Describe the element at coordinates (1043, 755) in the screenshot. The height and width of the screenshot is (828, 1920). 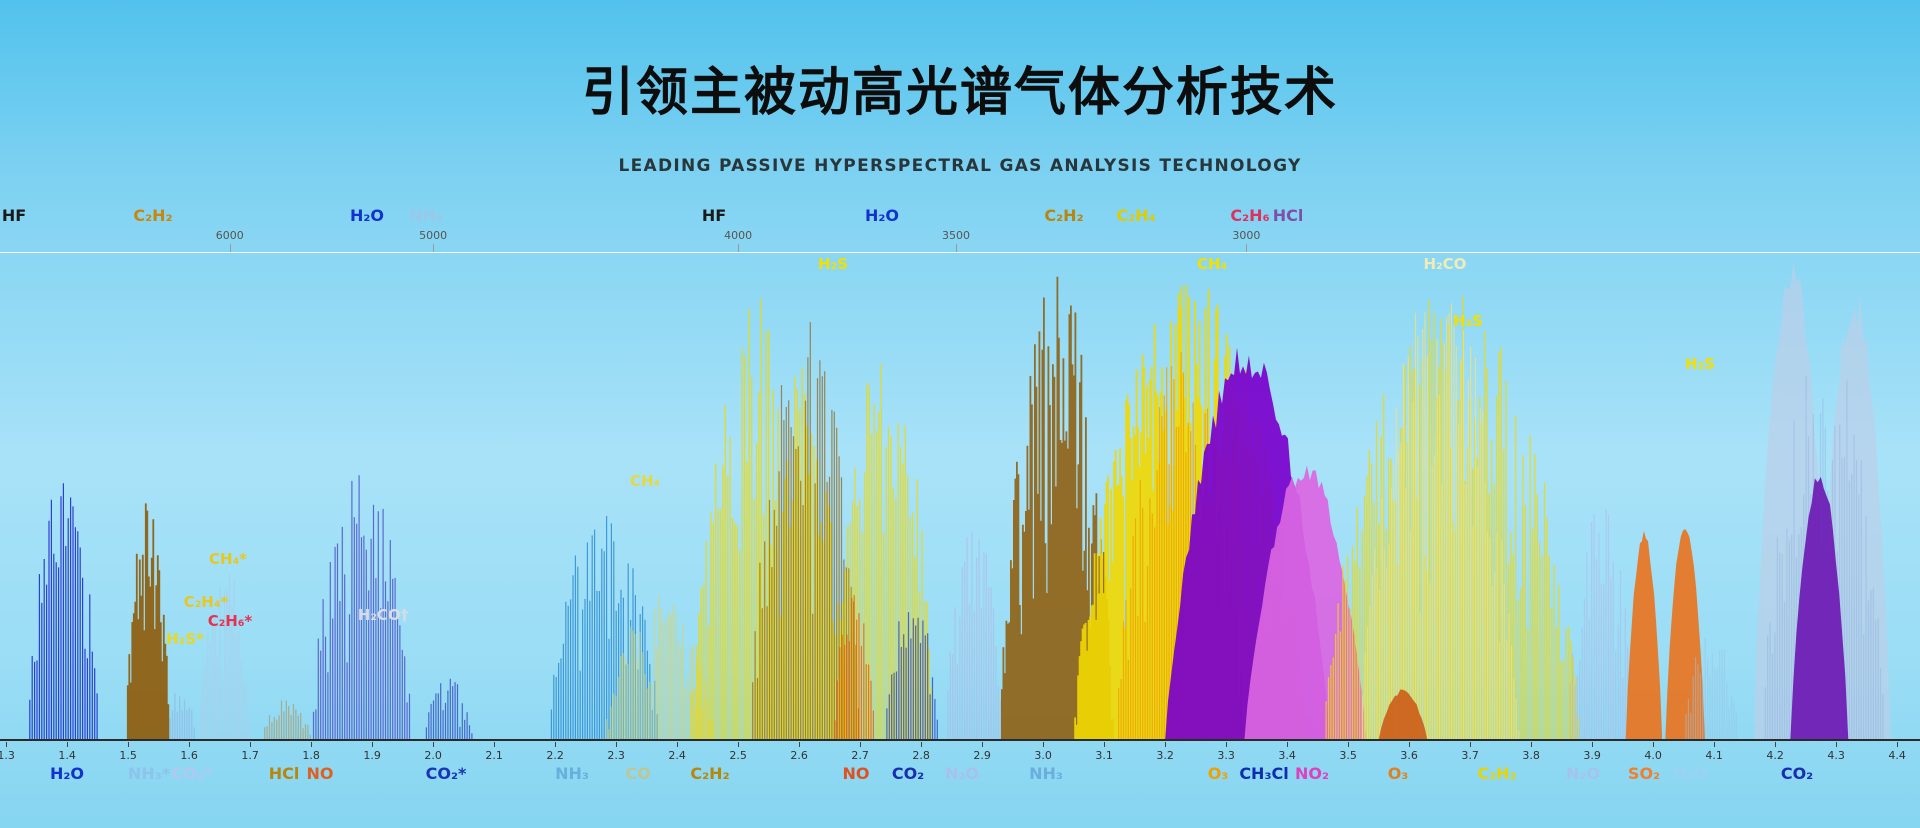
I see `wavelength-tick-label: 3.0` at that location.